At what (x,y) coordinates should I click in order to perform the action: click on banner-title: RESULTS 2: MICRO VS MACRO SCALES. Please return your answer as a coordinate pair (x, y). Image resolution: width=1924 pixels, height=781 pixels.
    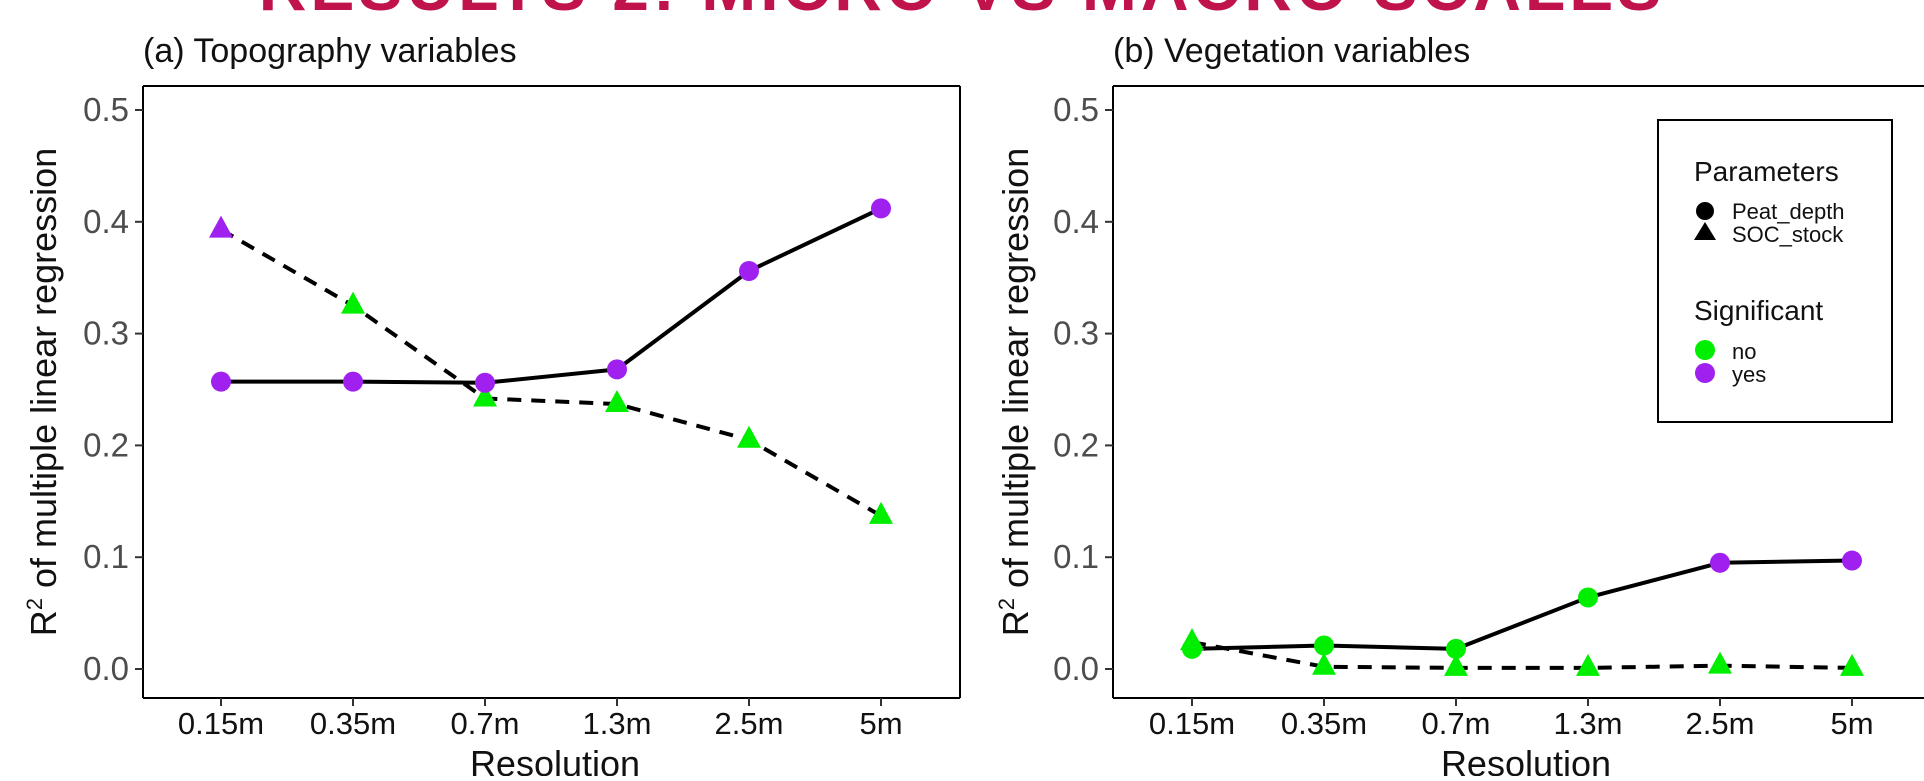
    Looking at the image, I should click on (962, 12).